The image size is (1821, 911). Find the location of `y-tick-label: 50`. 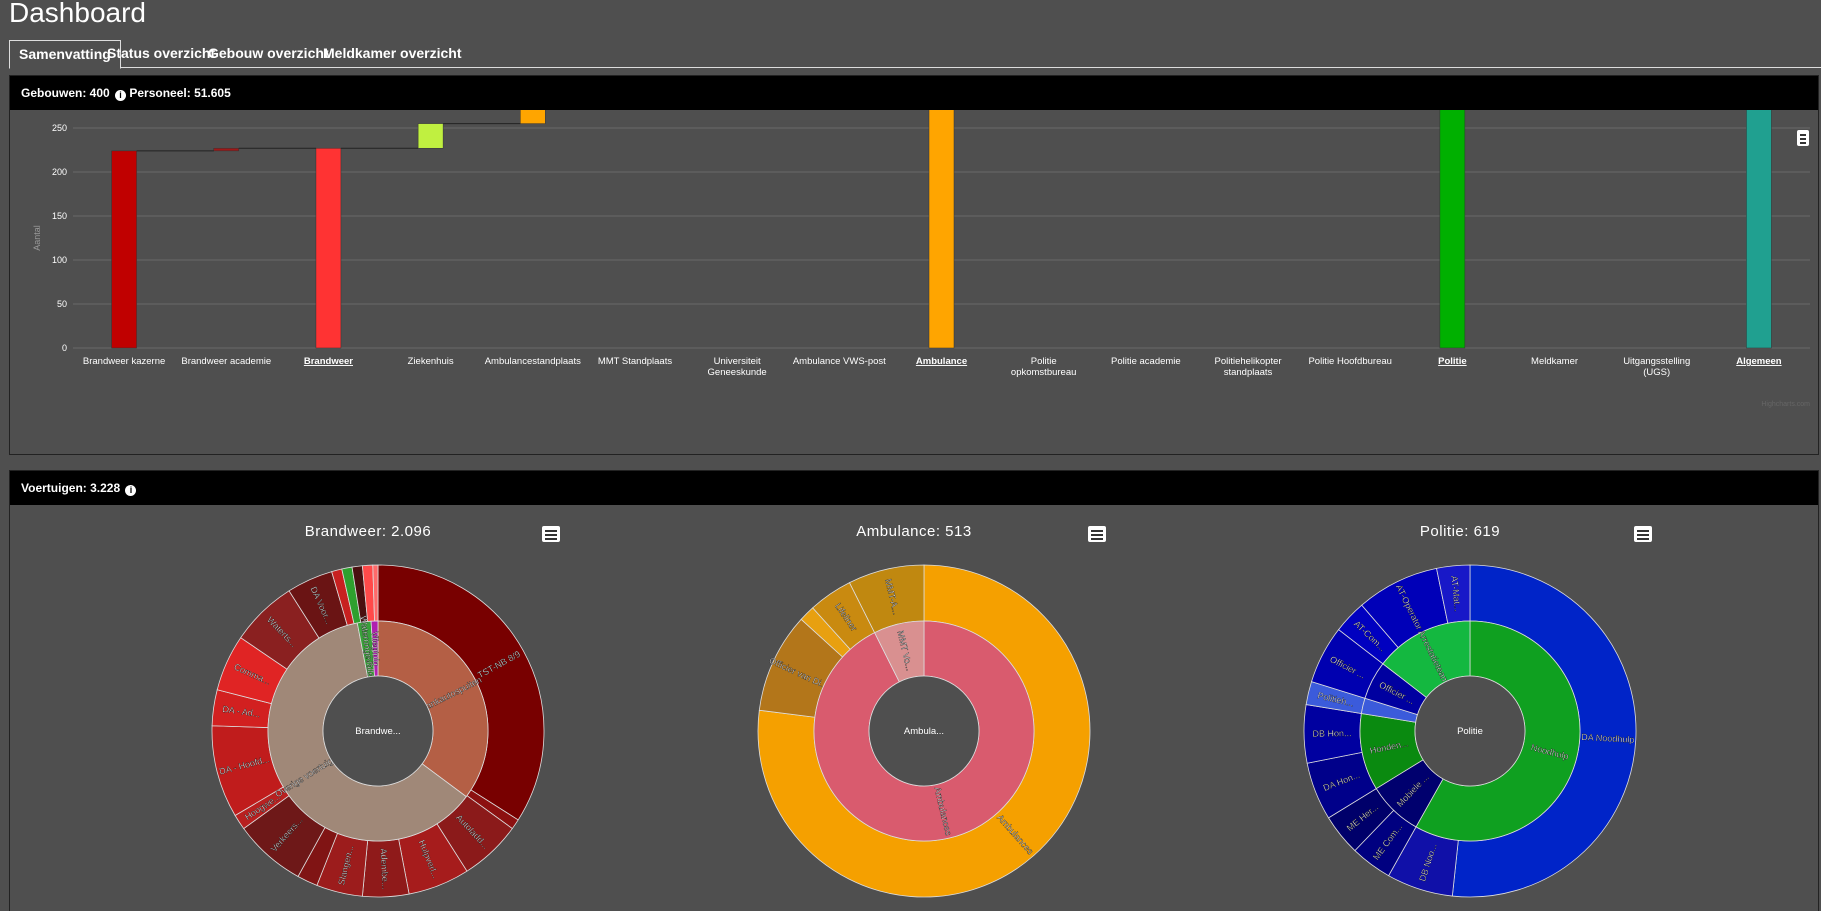

y-tick-label: 50 is located at coordinates (62, 304).